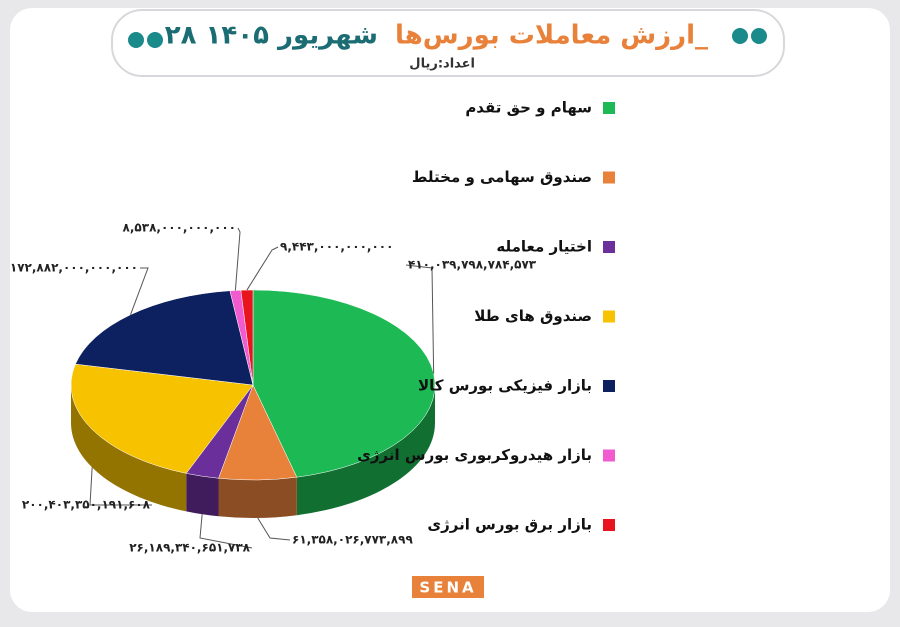 The width and height of the screenshot is (900, 627). I want to click on value-label: ۶۱,۳۵۸,۰۲۶,۷۷۳,۸۹۹, so click(352, 540).